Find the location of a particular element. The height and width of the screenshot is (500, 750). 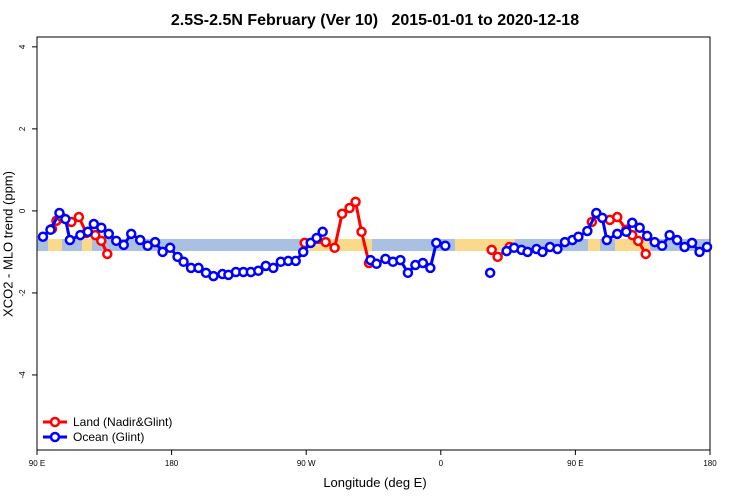

x-axis-label: Longitude (deg E) is located at coordinates (374, 482).